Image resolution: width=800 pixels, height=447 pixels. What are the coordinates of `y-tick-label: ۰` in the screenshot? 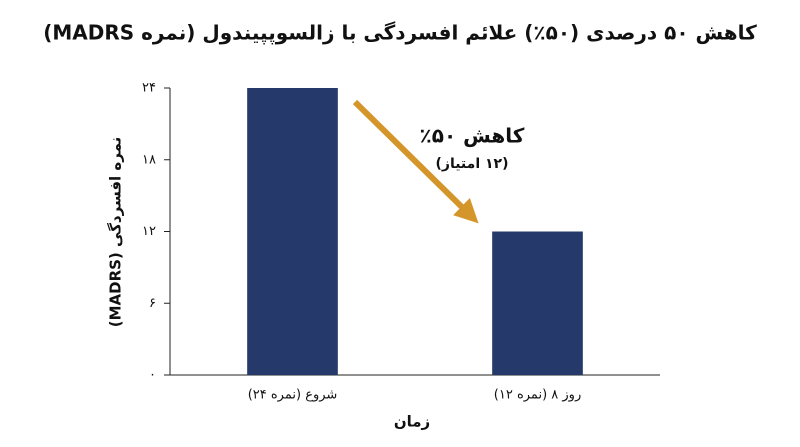 It's located at (152, 375).